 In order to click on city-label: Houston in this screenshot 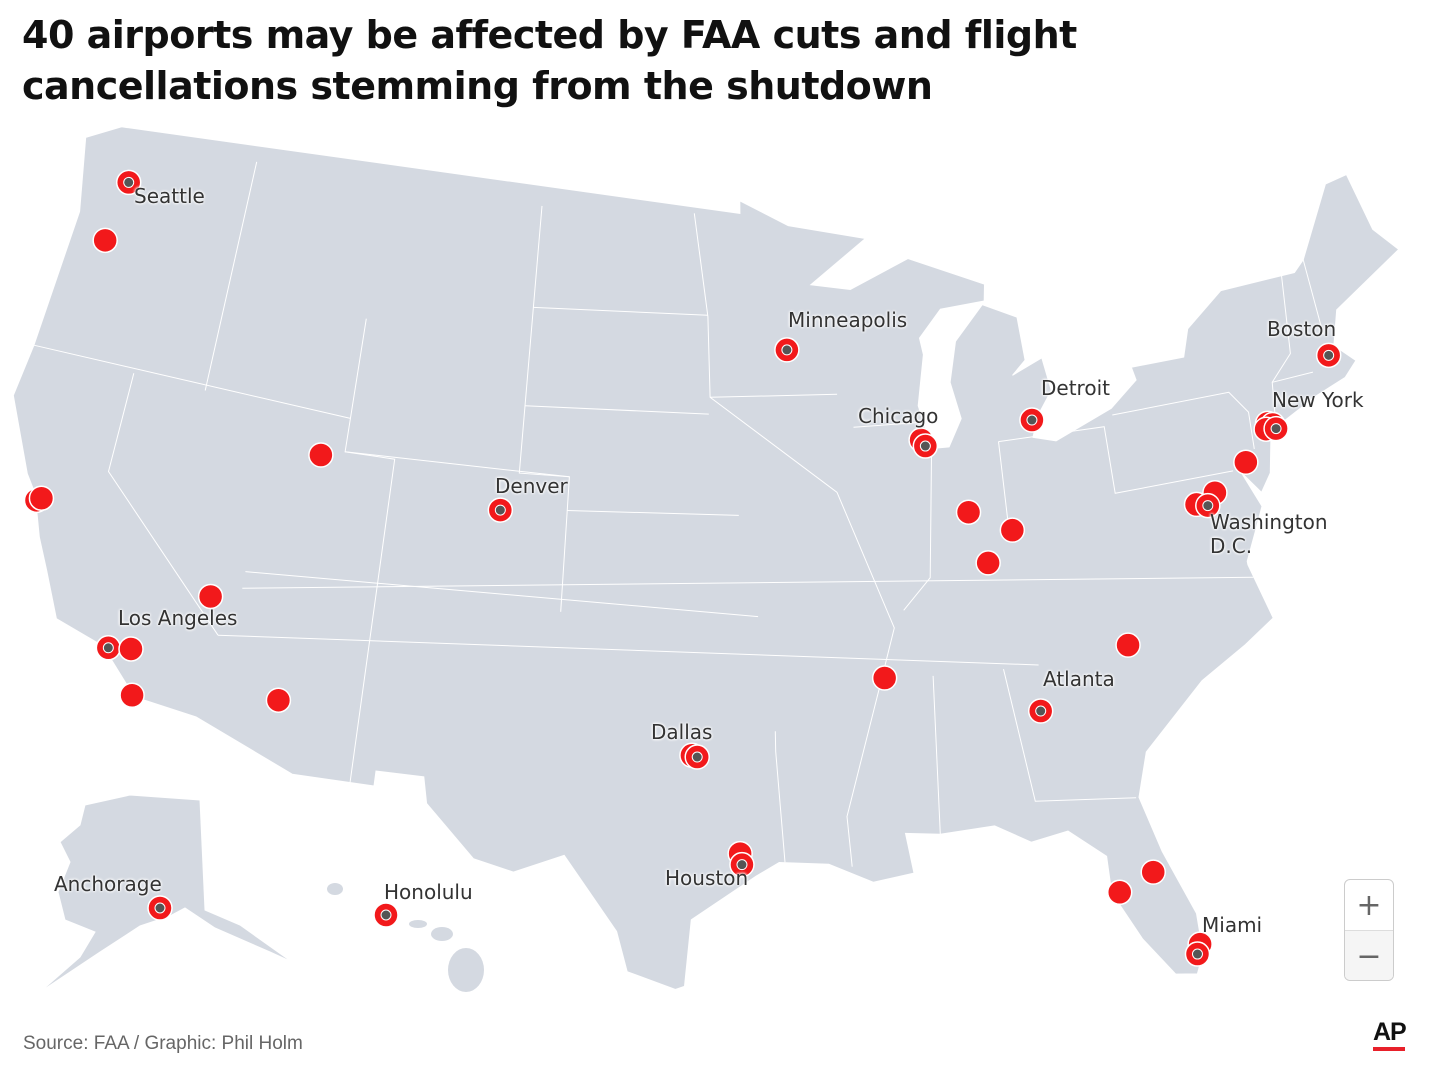, I will do `click(707, 878)`.